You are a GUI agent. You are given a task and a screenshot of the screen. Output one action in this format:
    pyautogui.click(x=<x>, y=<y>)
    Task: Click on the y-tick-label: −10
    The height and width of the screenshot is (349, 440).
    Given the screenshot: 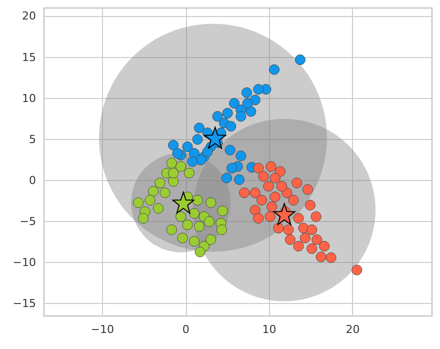 What is the action you would take?
    pyautogui.click(x=24, y=263)
    